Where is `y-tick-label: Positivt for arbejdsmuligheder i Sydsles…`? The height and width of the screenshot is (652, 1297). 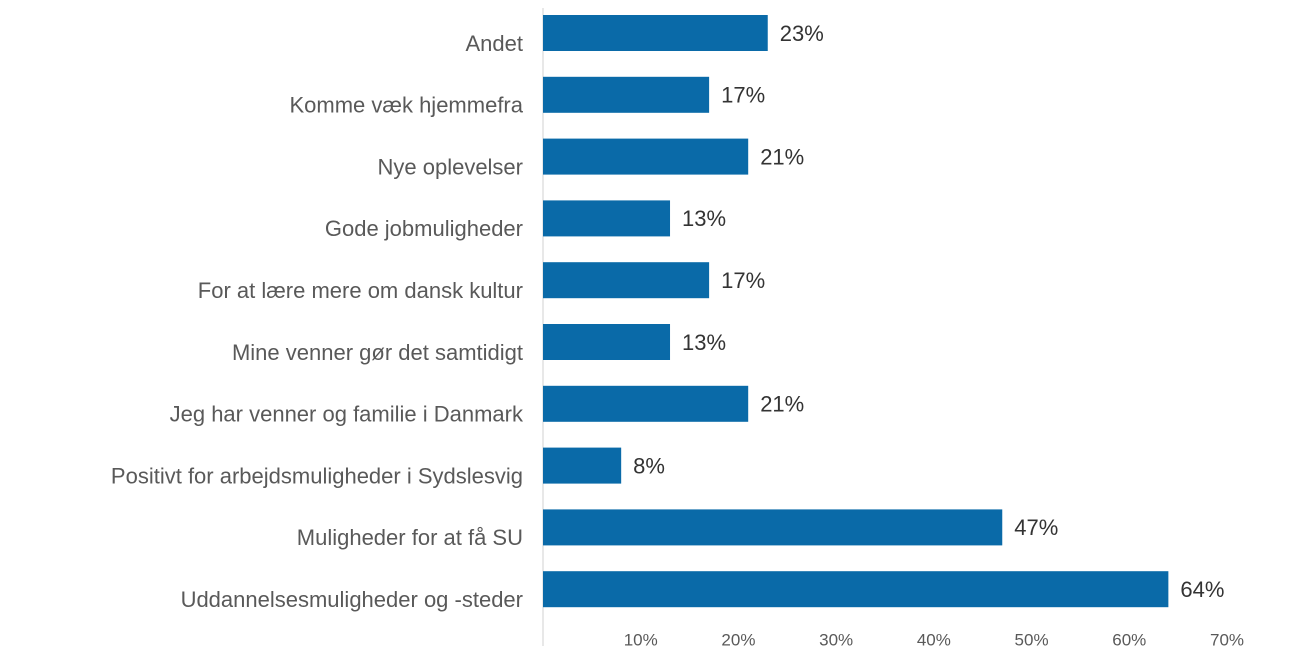
y-tick-label: Positivt for arbejdsmuligheder i Sydsles… is located at coordinates (317, 475).